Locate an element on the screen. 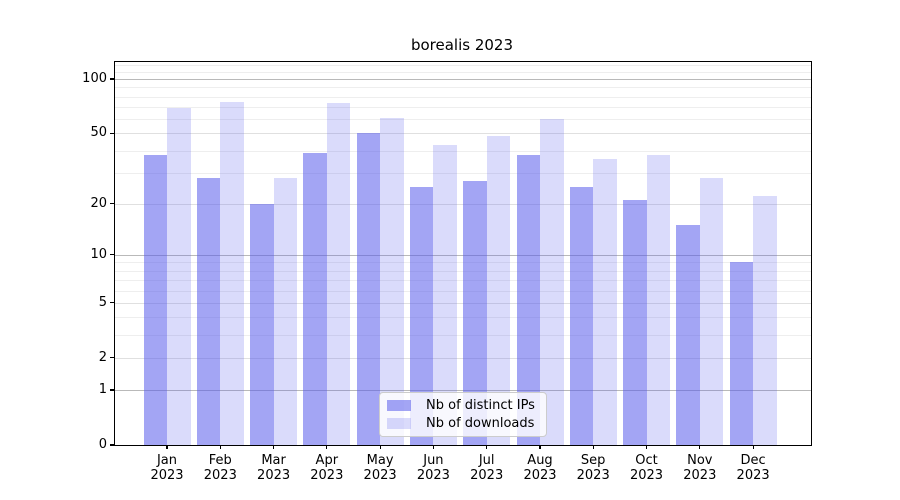 Image resolution: width=900 pixels, height=500 pixels. bar-jul-downloads is located at coordinates (498, 290).